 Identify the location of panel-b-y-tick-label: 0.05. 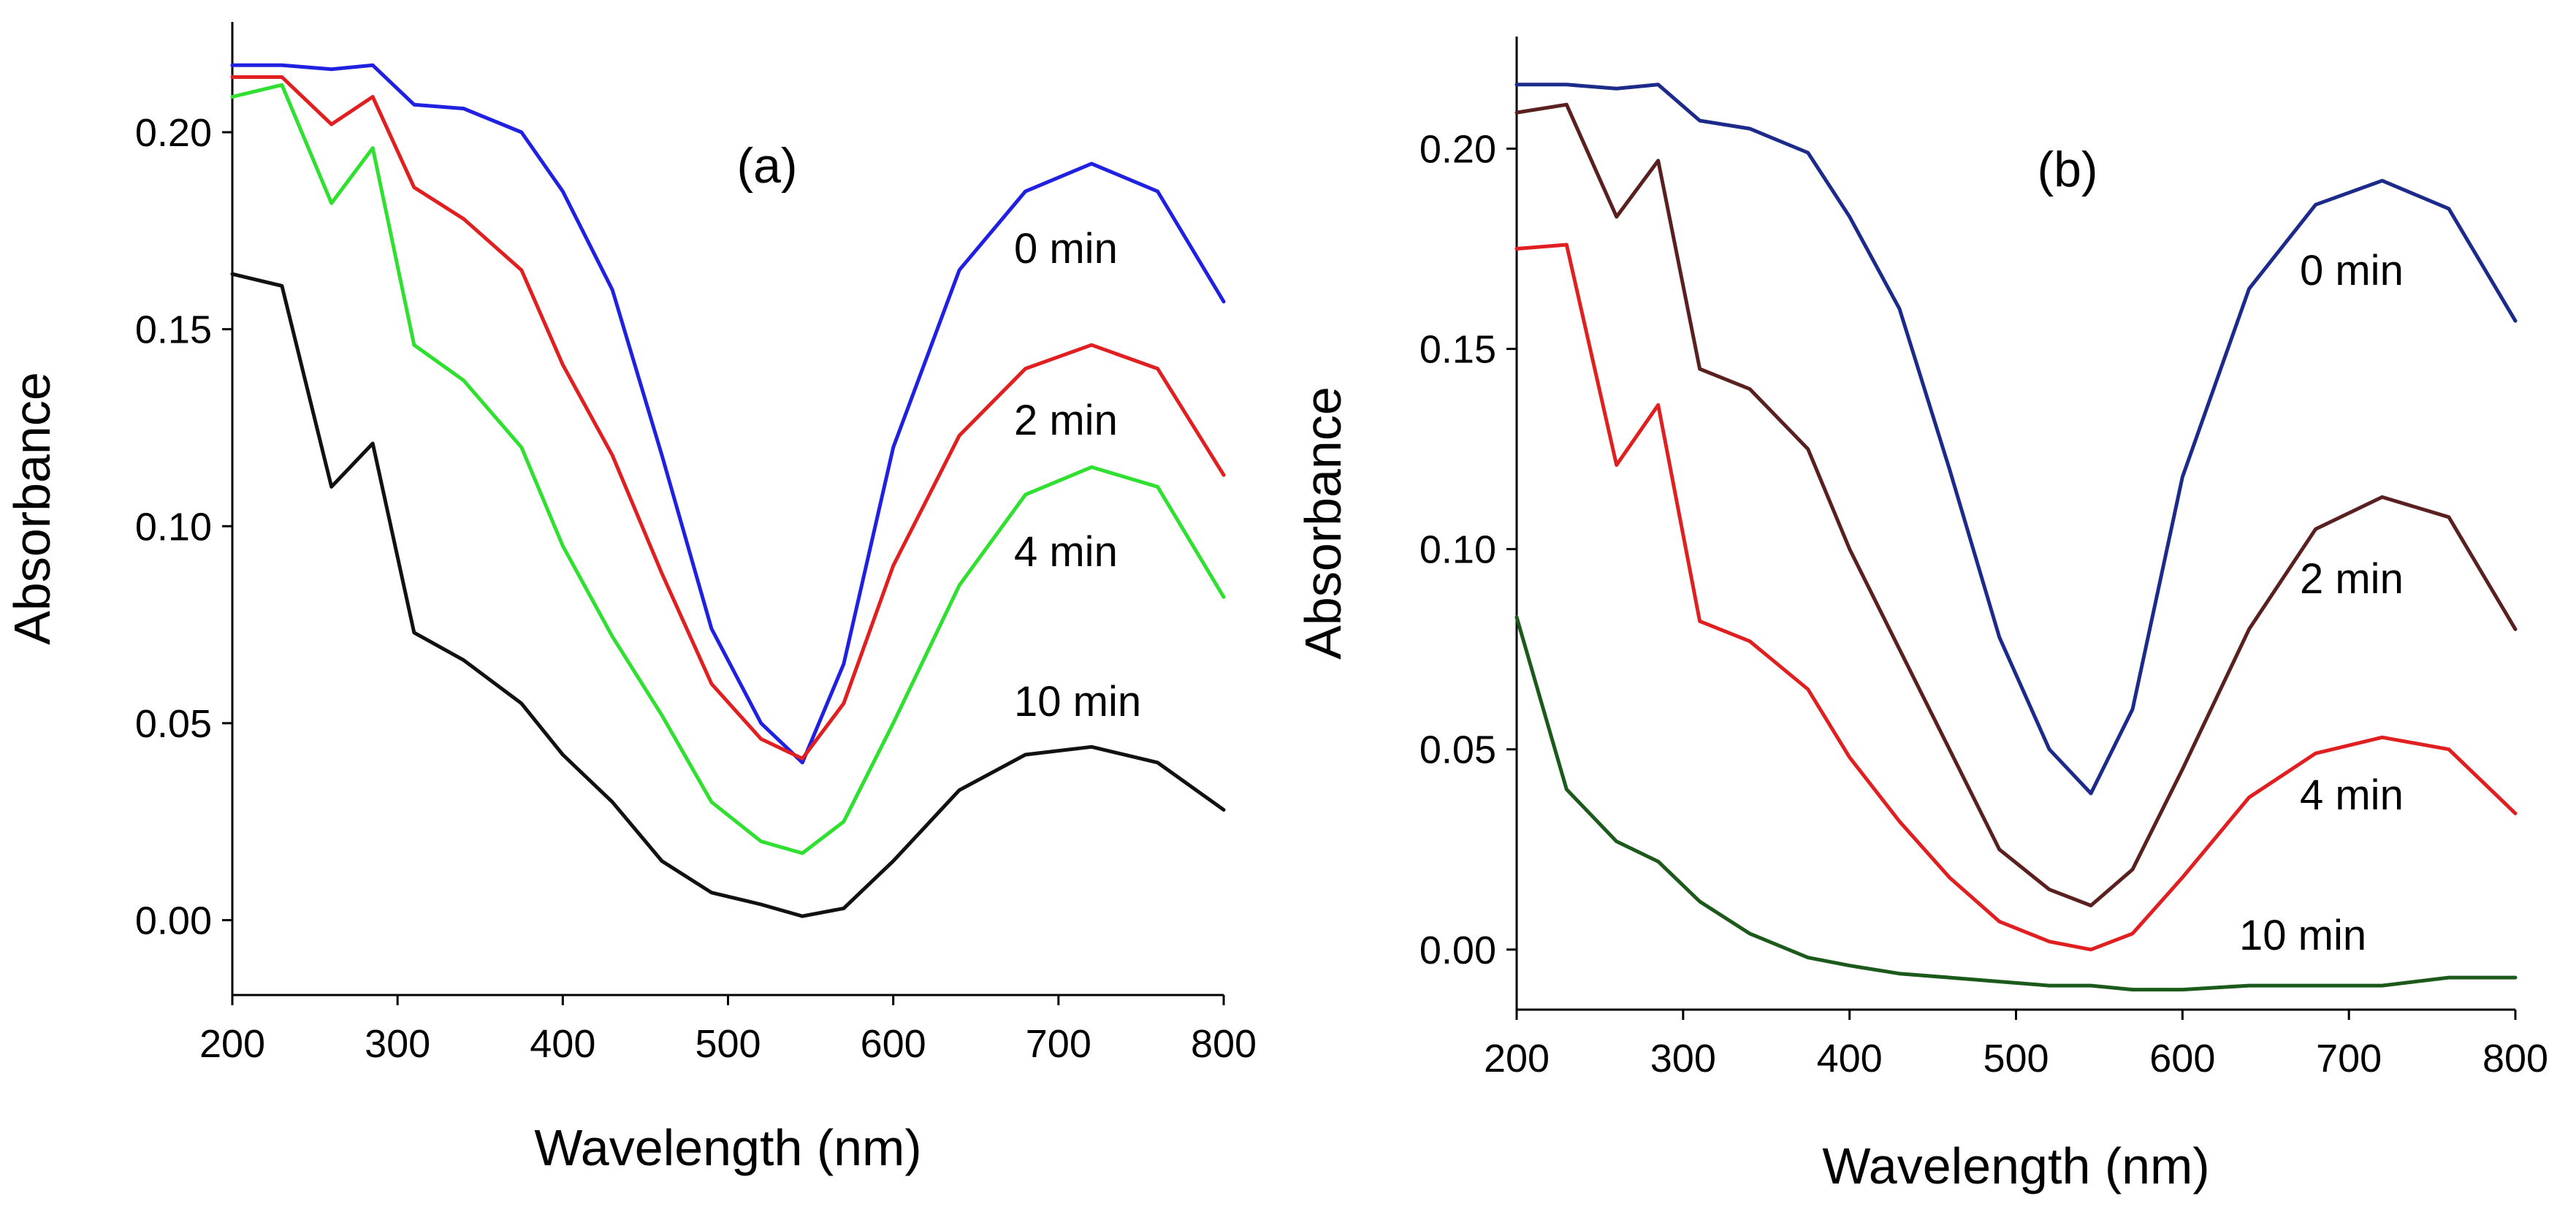
(1458, 750).